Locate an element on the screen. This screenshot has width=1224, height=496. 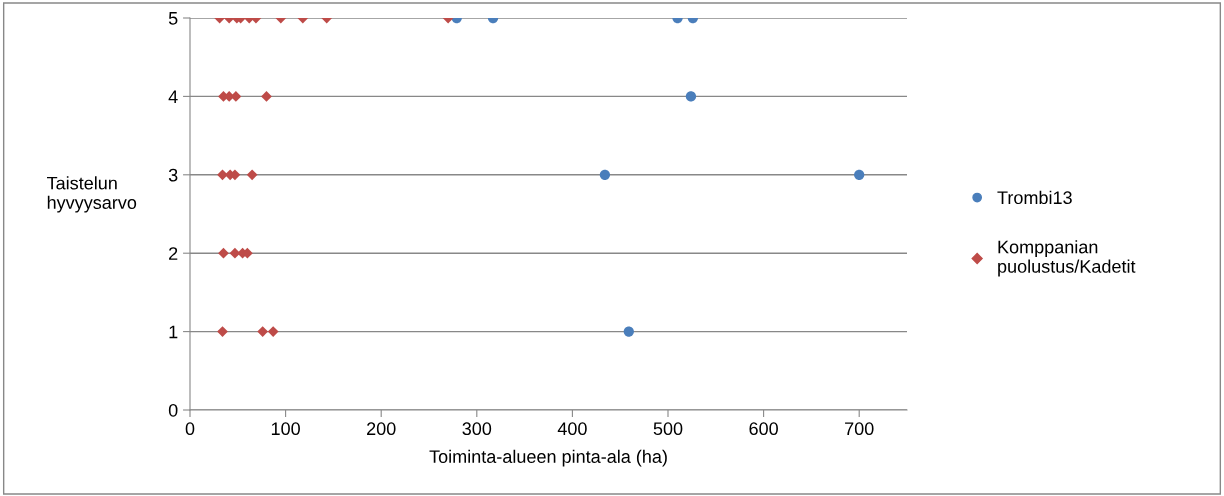
x-tick-label: 0 is located at coordinates (190, 429).